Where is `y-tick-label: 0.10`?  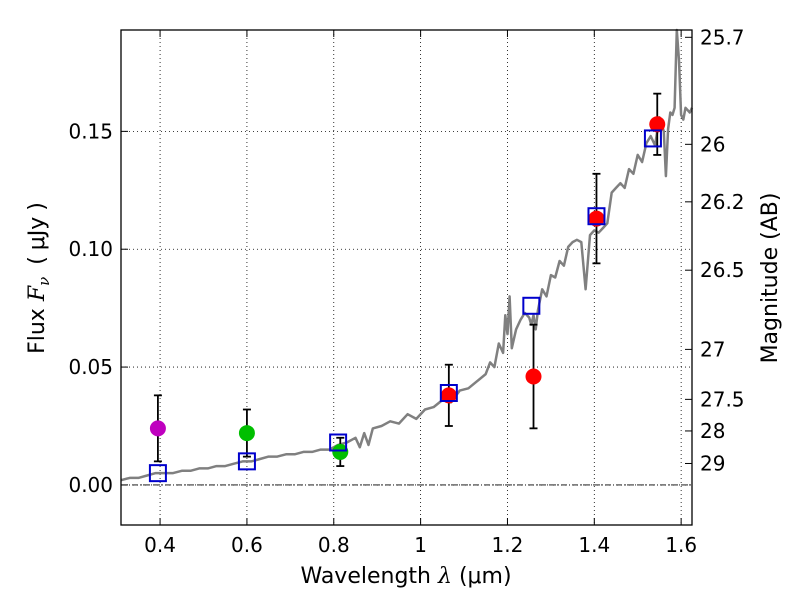 y-tick-label: 0.10 is located at coordinates (90, 249).